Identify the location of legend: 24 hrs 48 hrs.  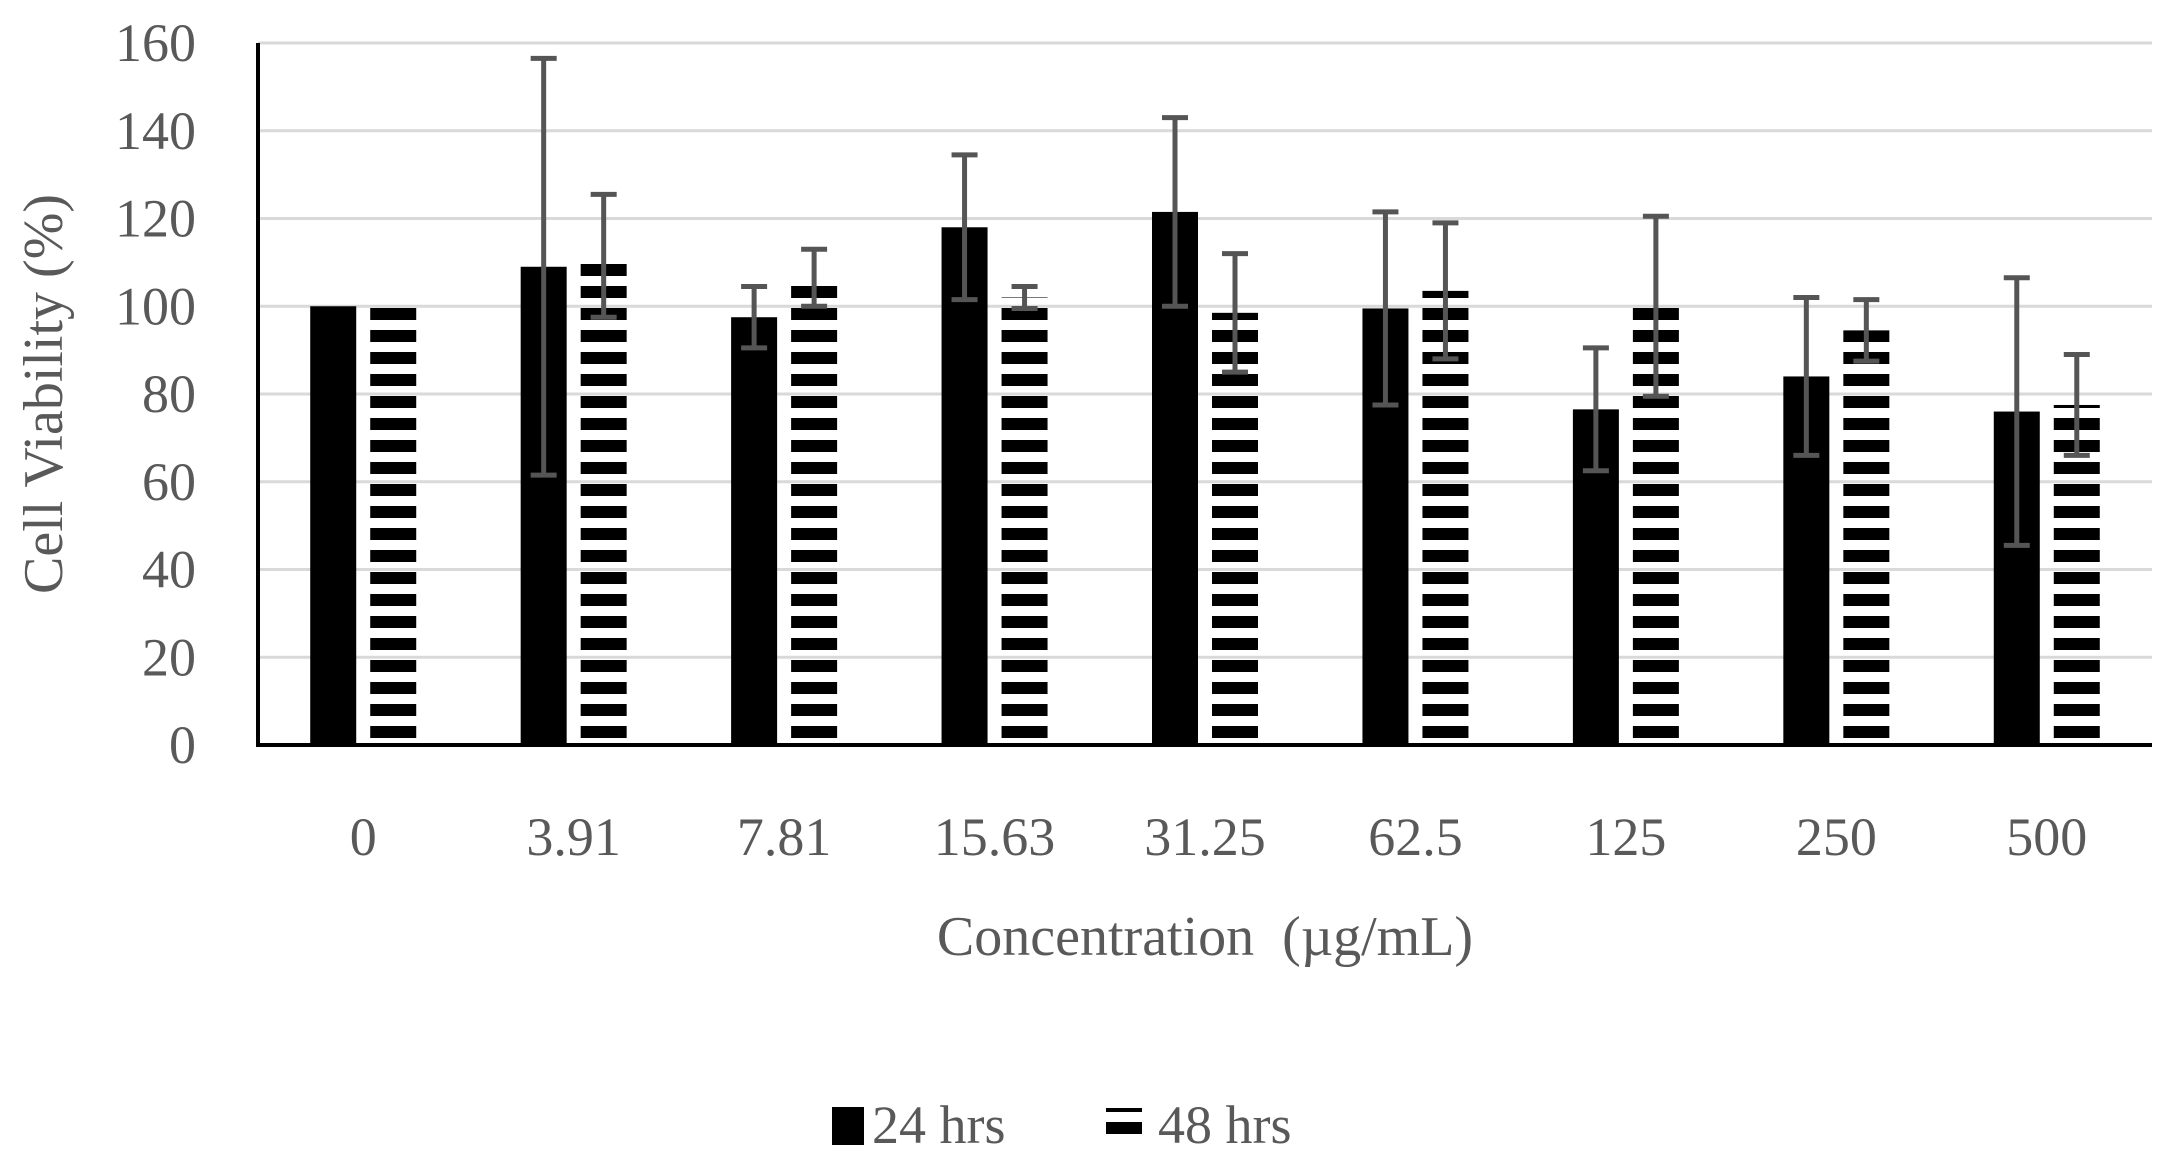
(1062, 1125).